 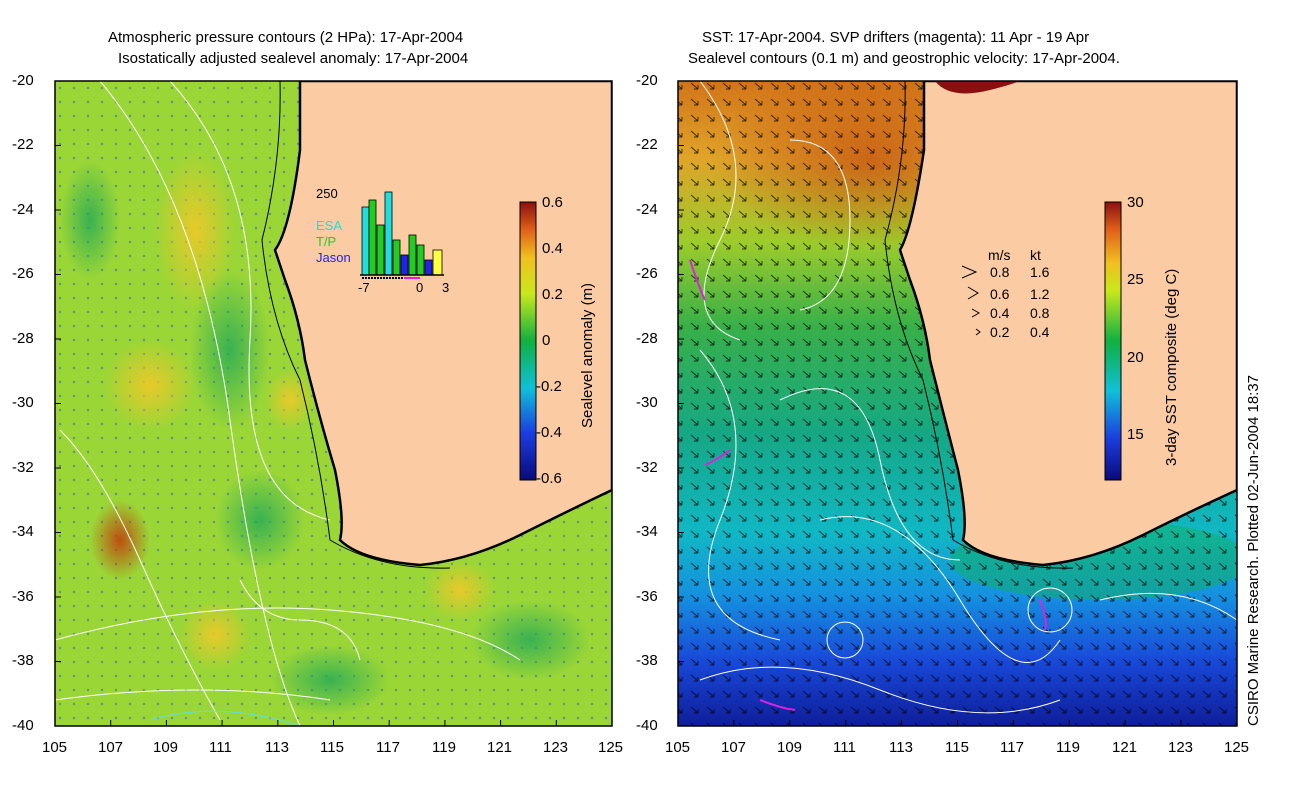 What do you see at coordinates (546, 340) in the screenshot?
I see `sla-colorbar-tick: 0` at bounding box center [546, 340].